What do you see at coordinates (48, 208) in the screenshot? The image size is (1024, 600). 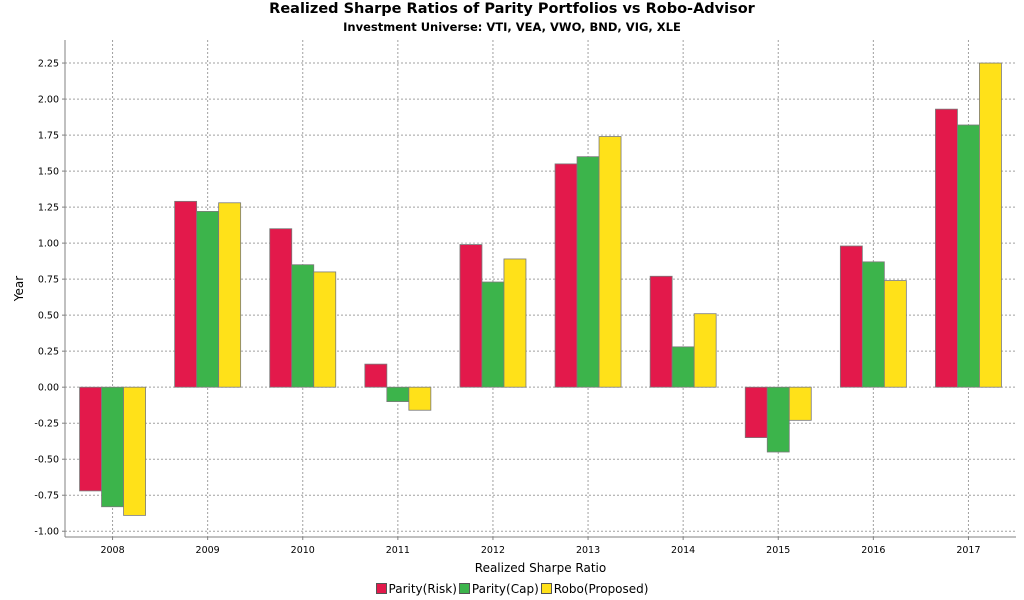 I see `y-tick-label: 1.25` at bounding box center [48, 208].